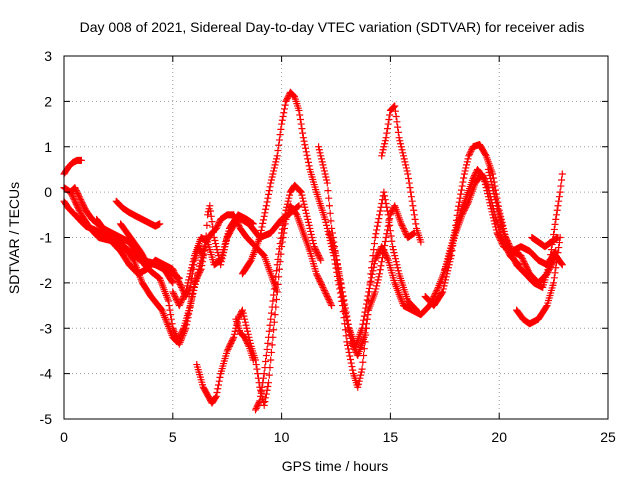 This screenshot has height=480, width=640. I want to click on y-tick-label: 2, so click(48, 101).